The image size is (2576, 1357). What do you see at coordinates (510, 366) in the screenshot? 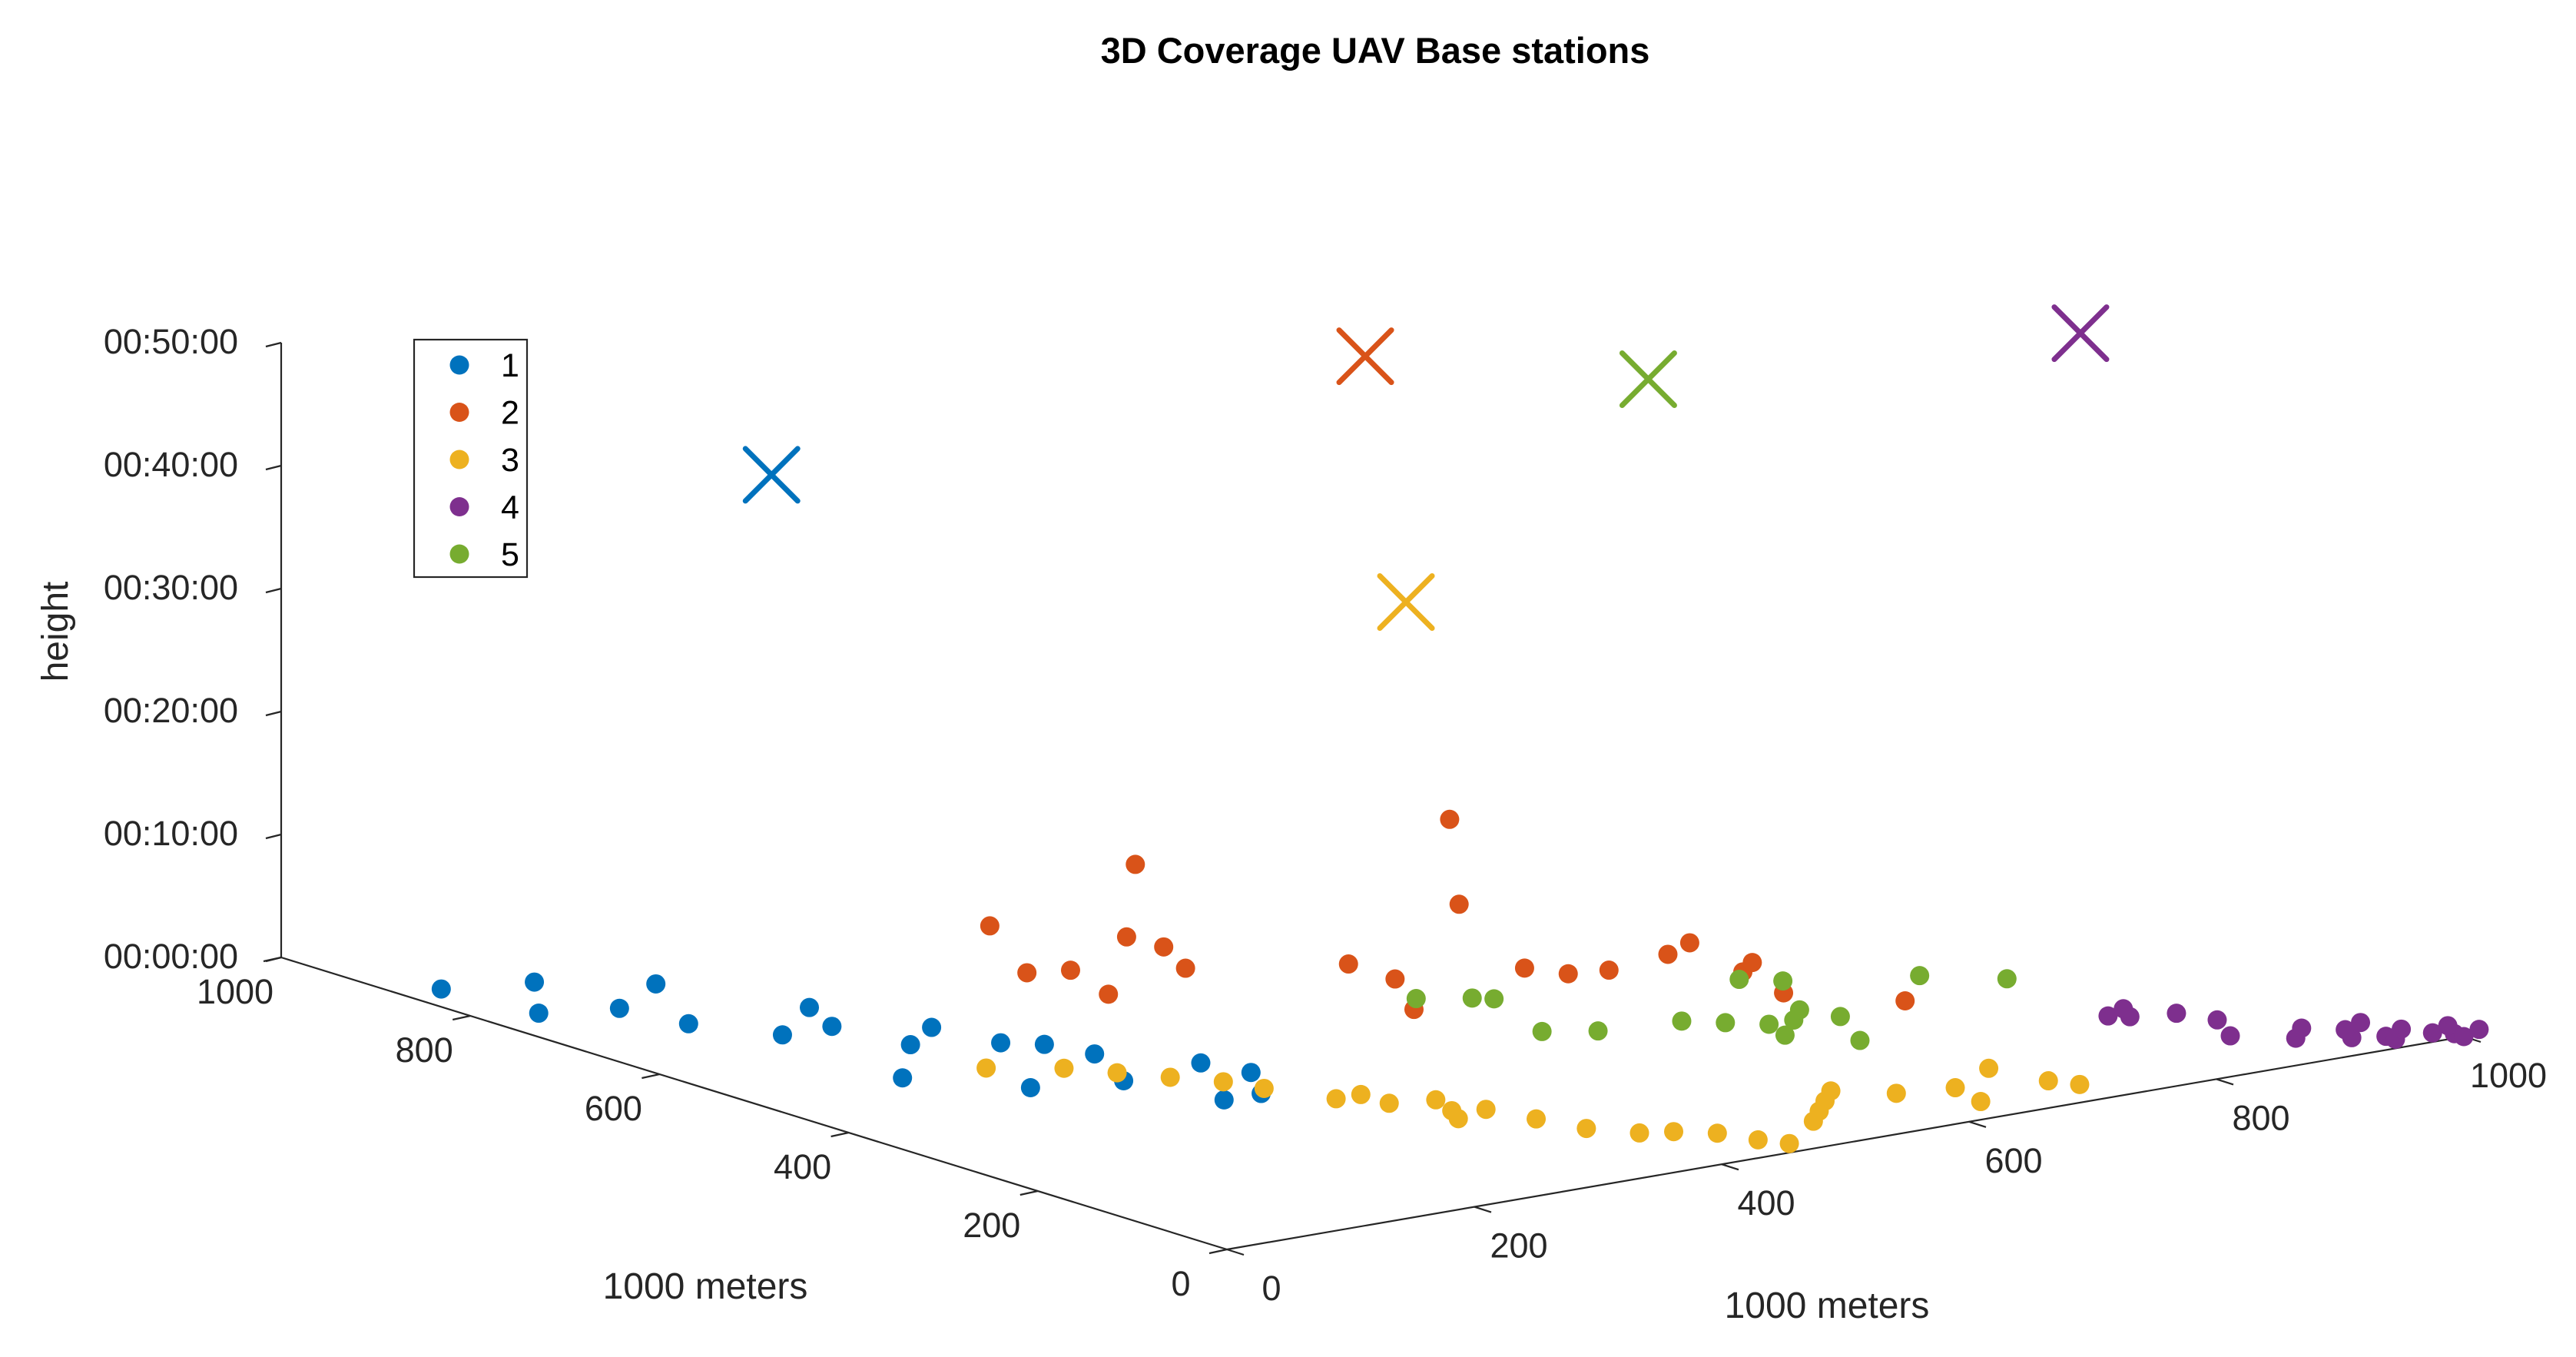
I see `legend-label: 1` at bounding box center [510, 366].